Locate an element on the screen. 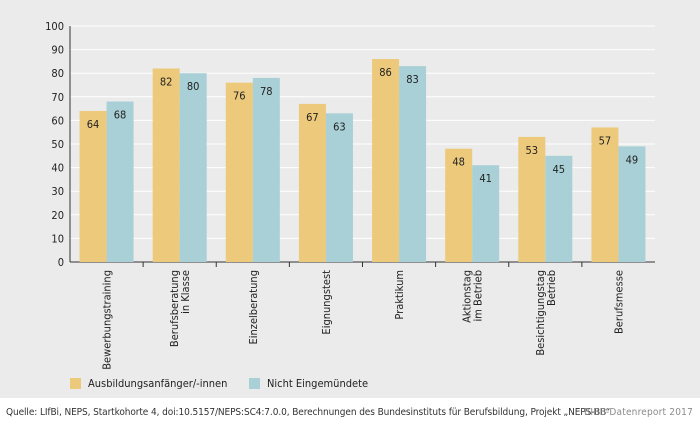  x-tick-label-line: Praktikum is located at coordinates (399, 295).